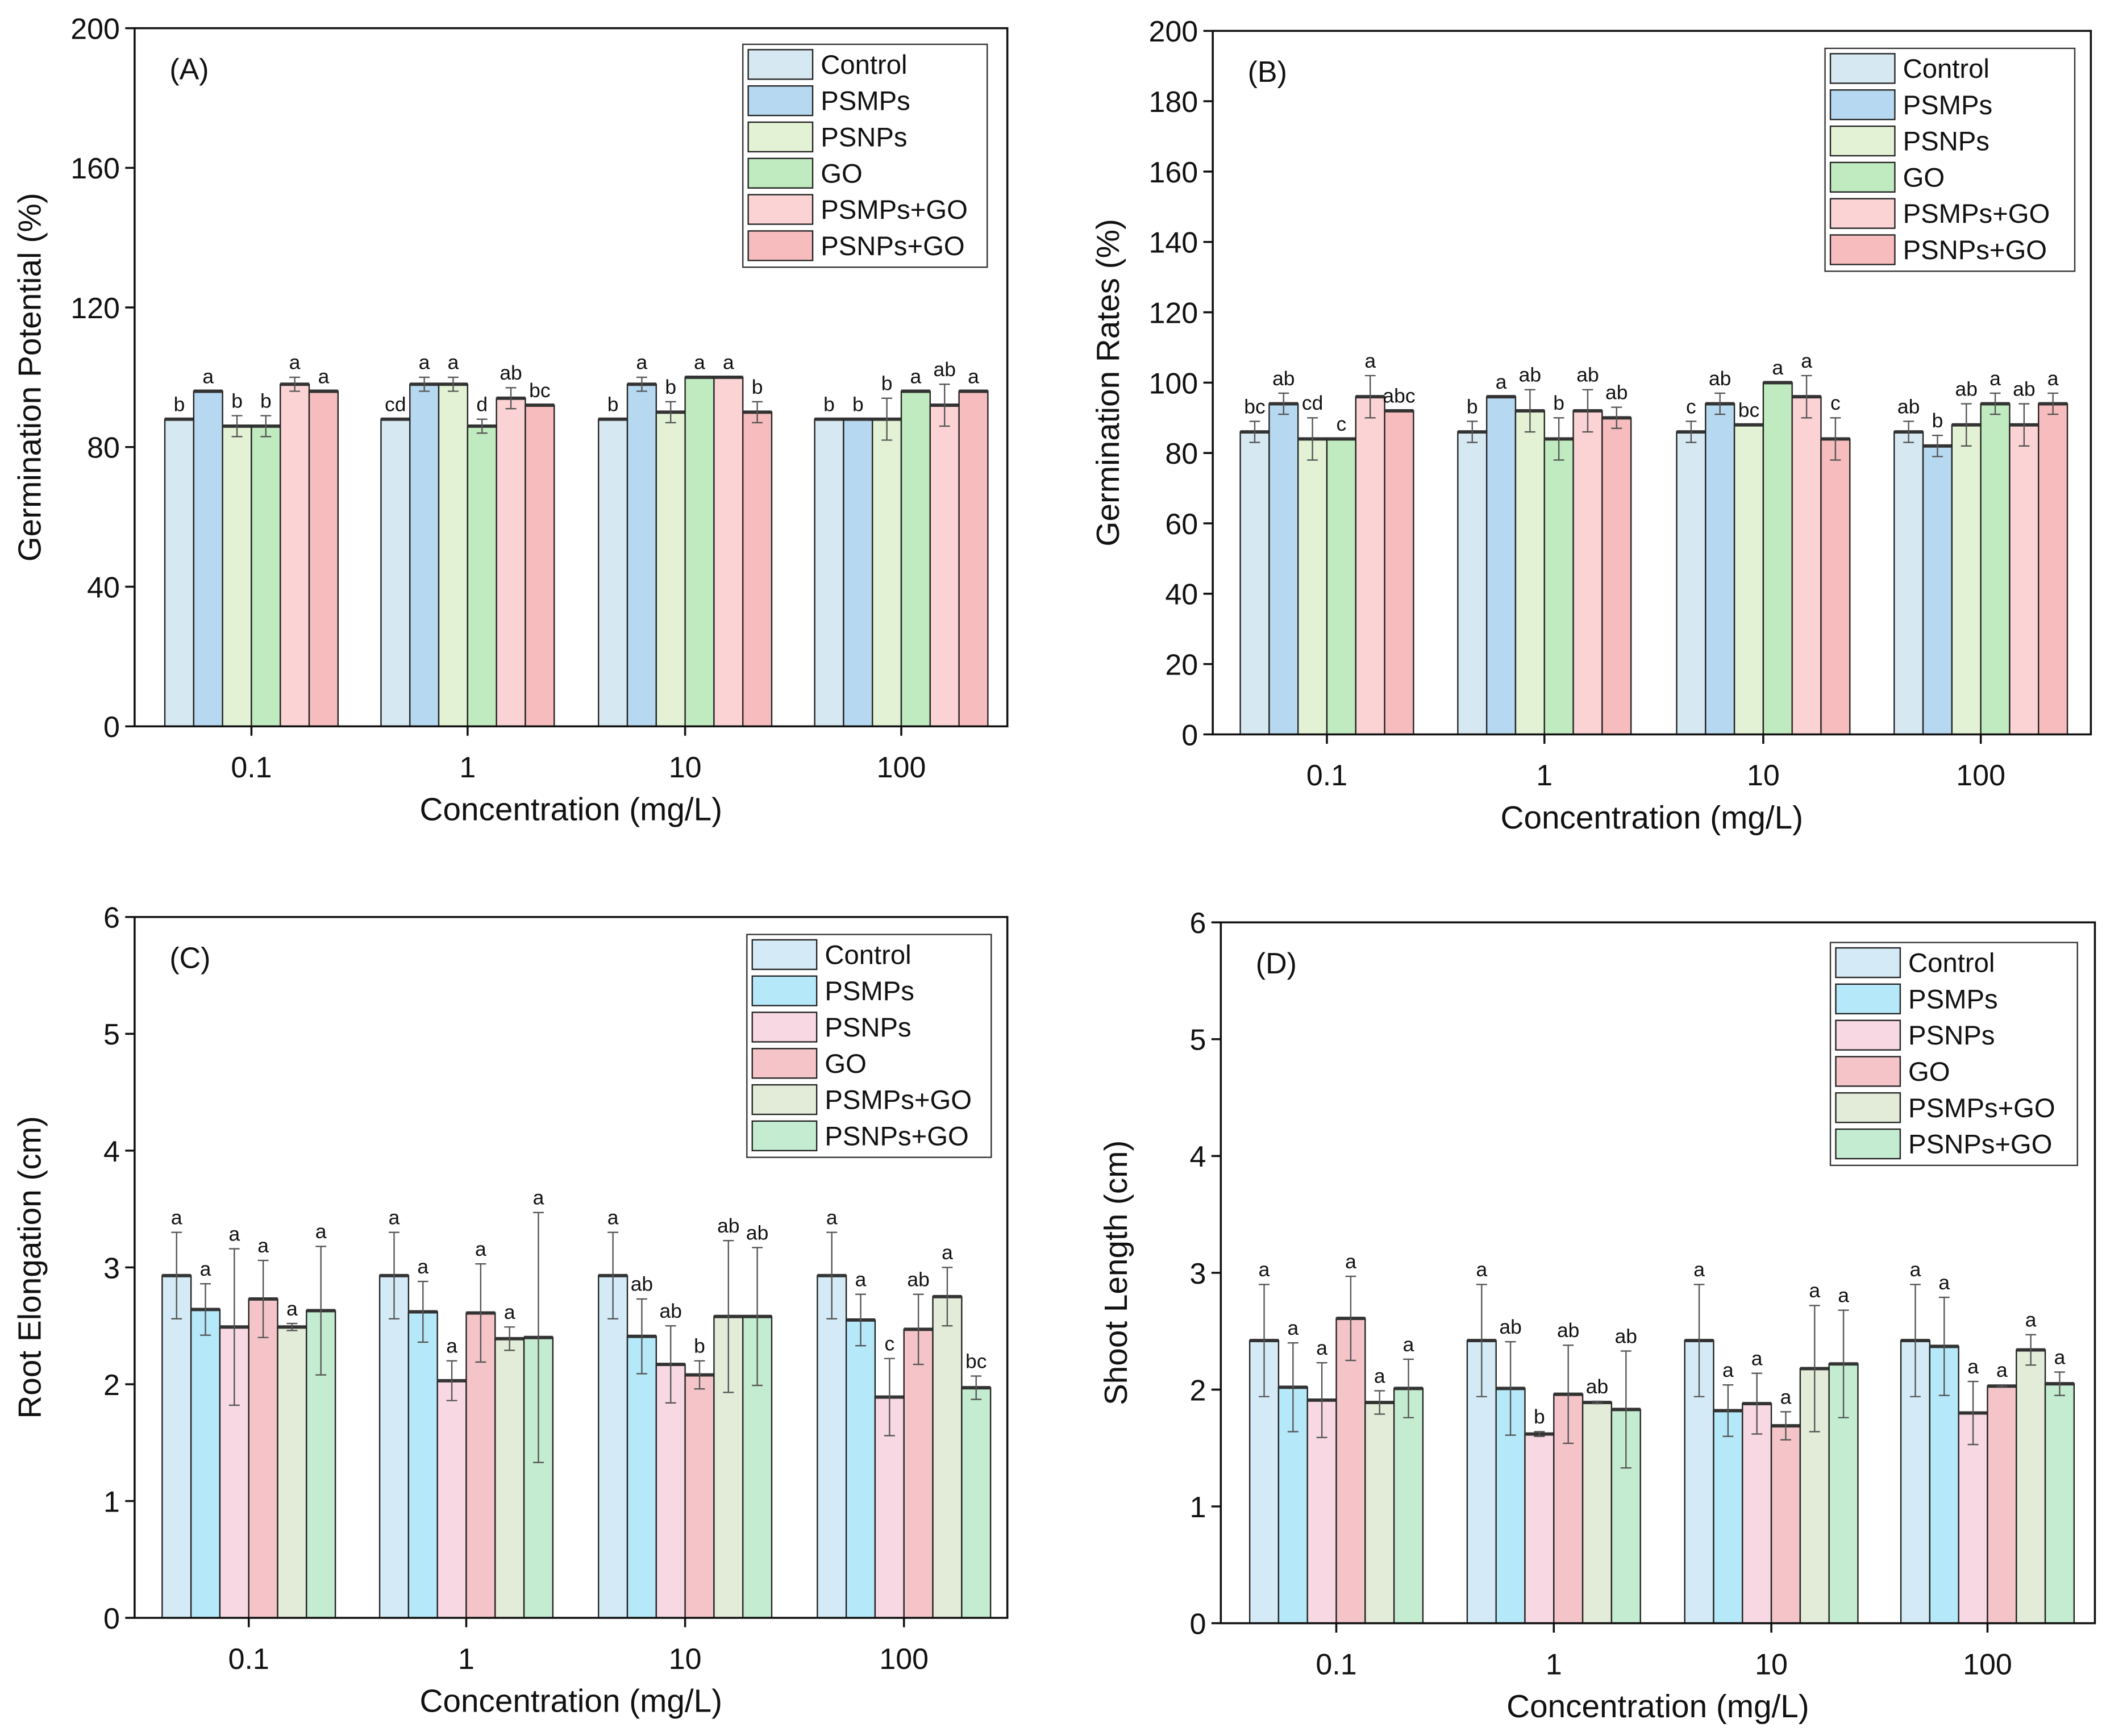 The image size is (2106, 1736). What do you see at coordinates (111, 1385) in the screenshot?
I see `y-tick-label: 2` at bounding box center [111, 1385].